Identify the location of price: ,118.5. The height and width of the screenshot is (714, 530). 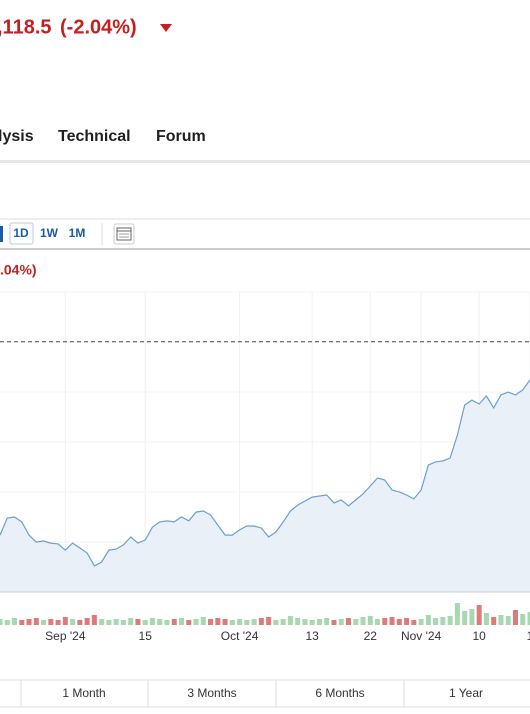
(26, 27).